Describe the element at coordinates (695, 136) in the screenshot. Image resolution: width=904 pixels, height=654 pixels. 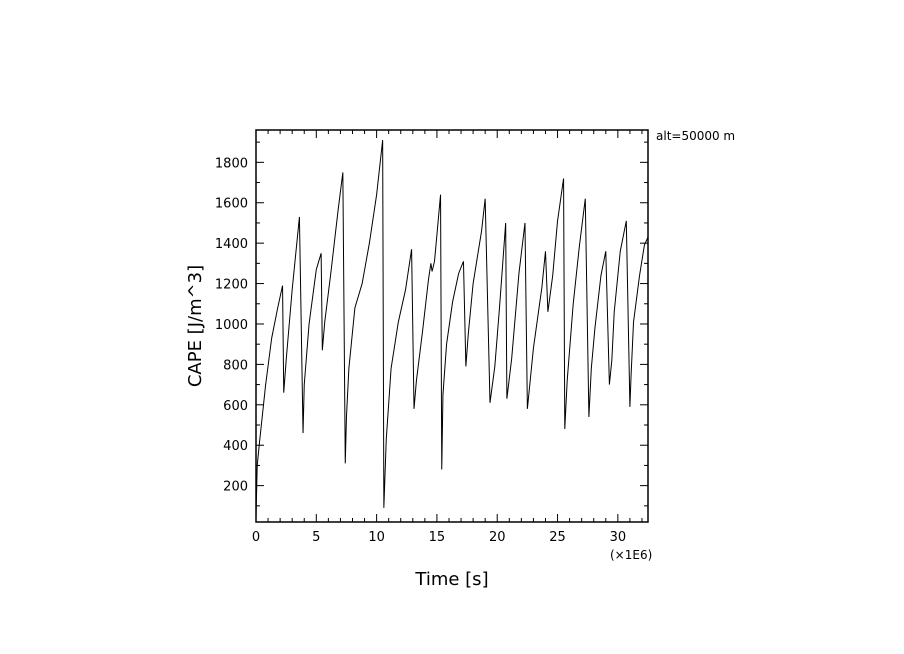
I see `altitude-annotation: alt=50000 m` at that location.